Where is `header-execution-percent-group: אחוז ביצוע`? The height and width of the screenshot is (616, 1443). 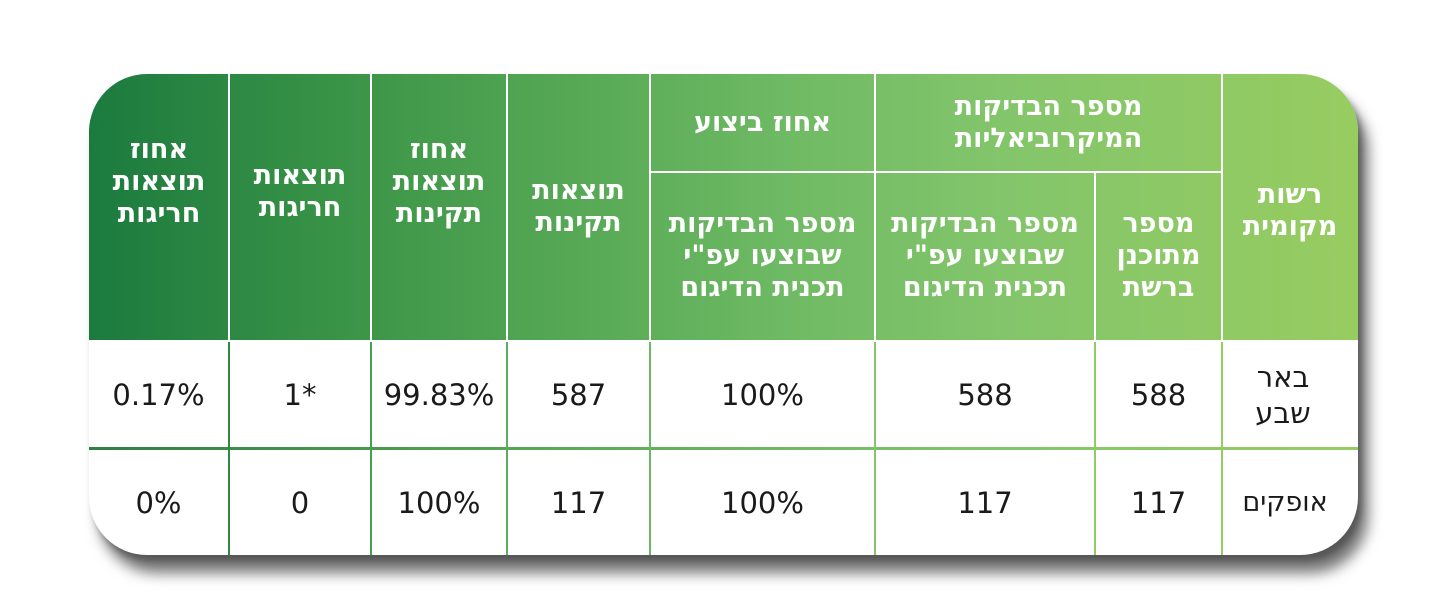
header-execution-percent-group: אחוז ביצוע is located at coordinates (762, 122).